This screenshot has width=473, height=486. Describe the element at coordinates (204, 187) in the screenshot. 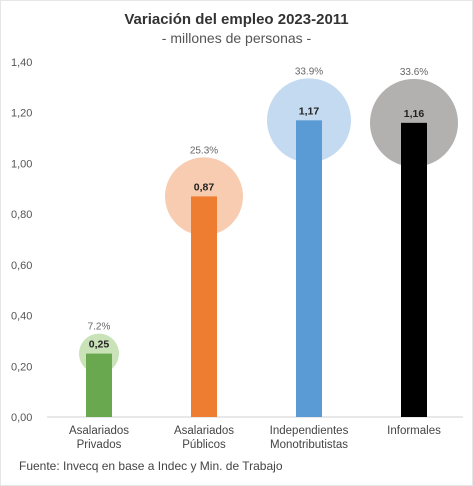

I see `bar-value-label: 0,87` at that location.